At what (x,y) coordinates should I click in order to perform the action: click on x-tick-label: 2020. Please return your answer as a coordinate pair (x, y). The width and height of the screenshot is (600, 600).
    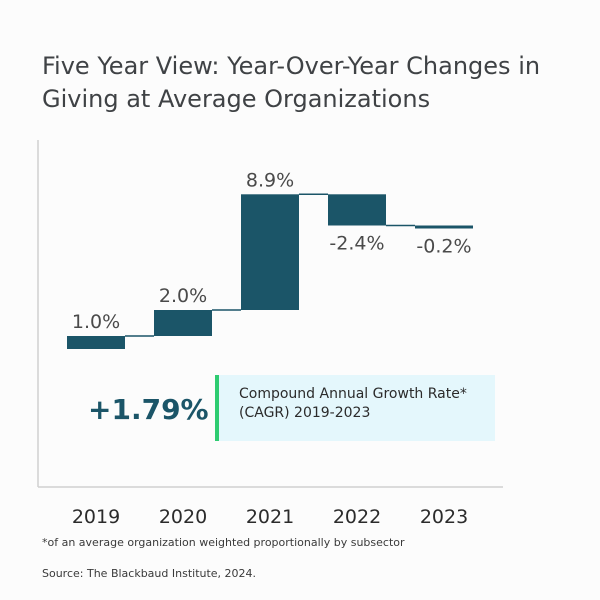
    Looking at the image, I should click on (183, 517).